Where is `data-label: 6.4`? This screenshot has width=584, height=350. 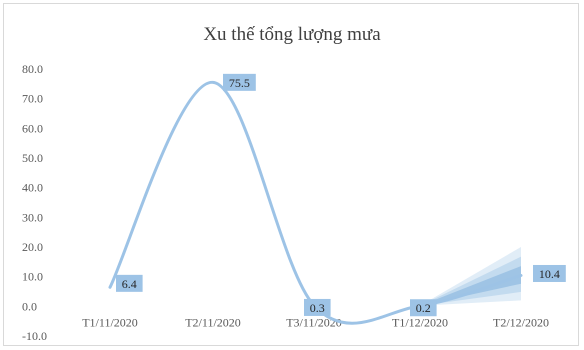 data-label: 6.4 is located at coordinates (129, 283).